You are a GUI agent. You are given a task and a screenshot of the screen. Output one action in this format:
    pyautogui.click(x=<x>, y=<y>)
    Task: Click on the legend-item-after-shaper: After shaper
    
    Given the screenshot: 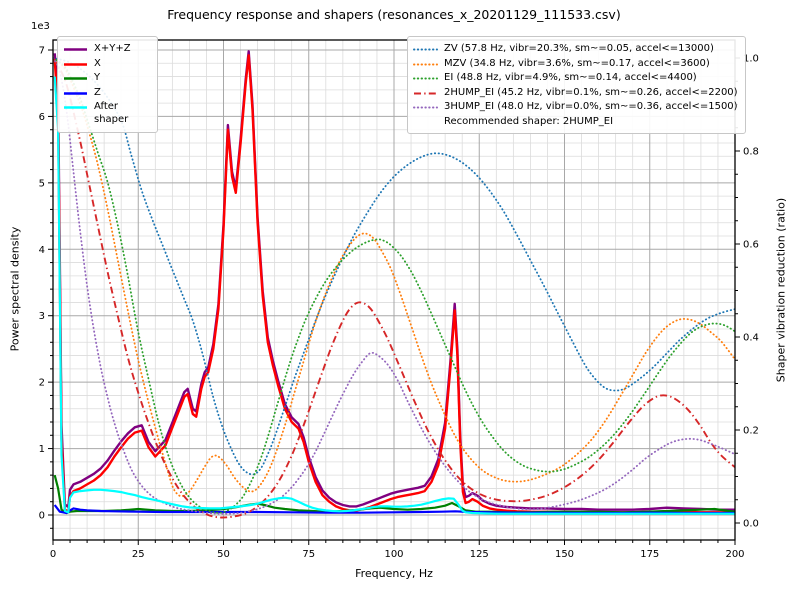 What is the action you would take?
    pyautogui.click(x=106, y=113)
    